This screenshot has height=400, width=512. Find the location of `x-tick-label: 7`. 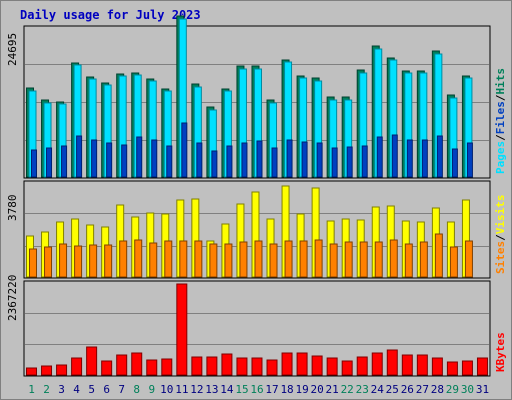

x-tick-label: 7 is located at coordinates (121, 389).